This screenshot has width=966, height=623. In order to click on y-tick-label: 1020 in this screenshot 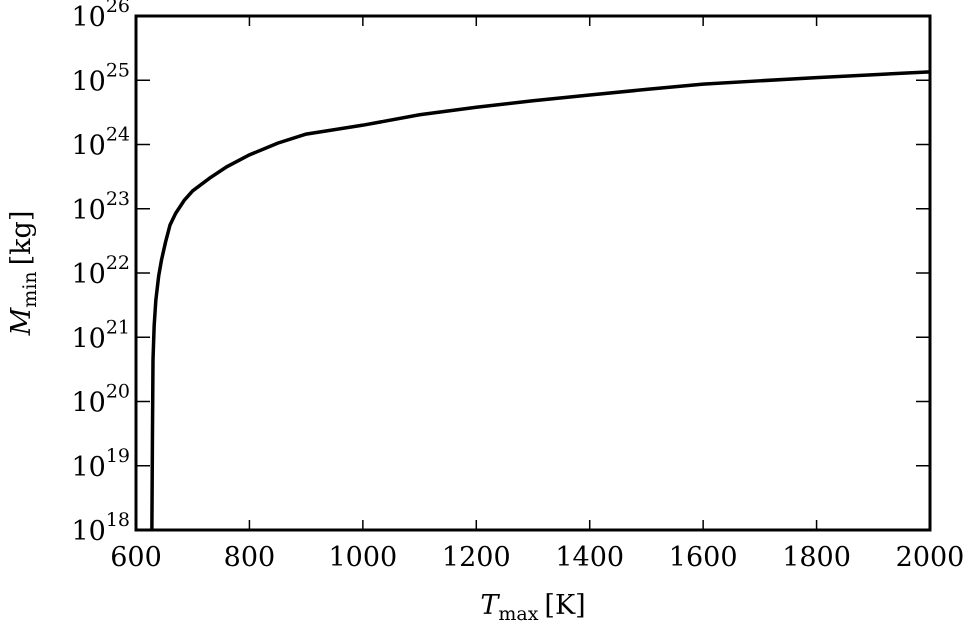, I will do `click(100, 400)`.